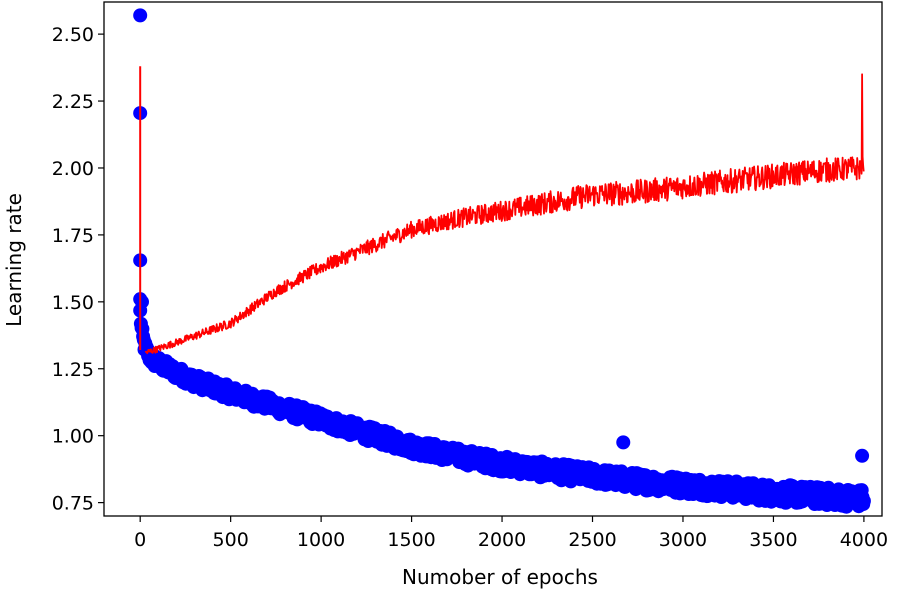 This screenshot has height=590, width=900. What do you see at coordinates (864, 540) in the screenshot?
I see `x-tick-label: 4000` at bounding box center [864, 540].